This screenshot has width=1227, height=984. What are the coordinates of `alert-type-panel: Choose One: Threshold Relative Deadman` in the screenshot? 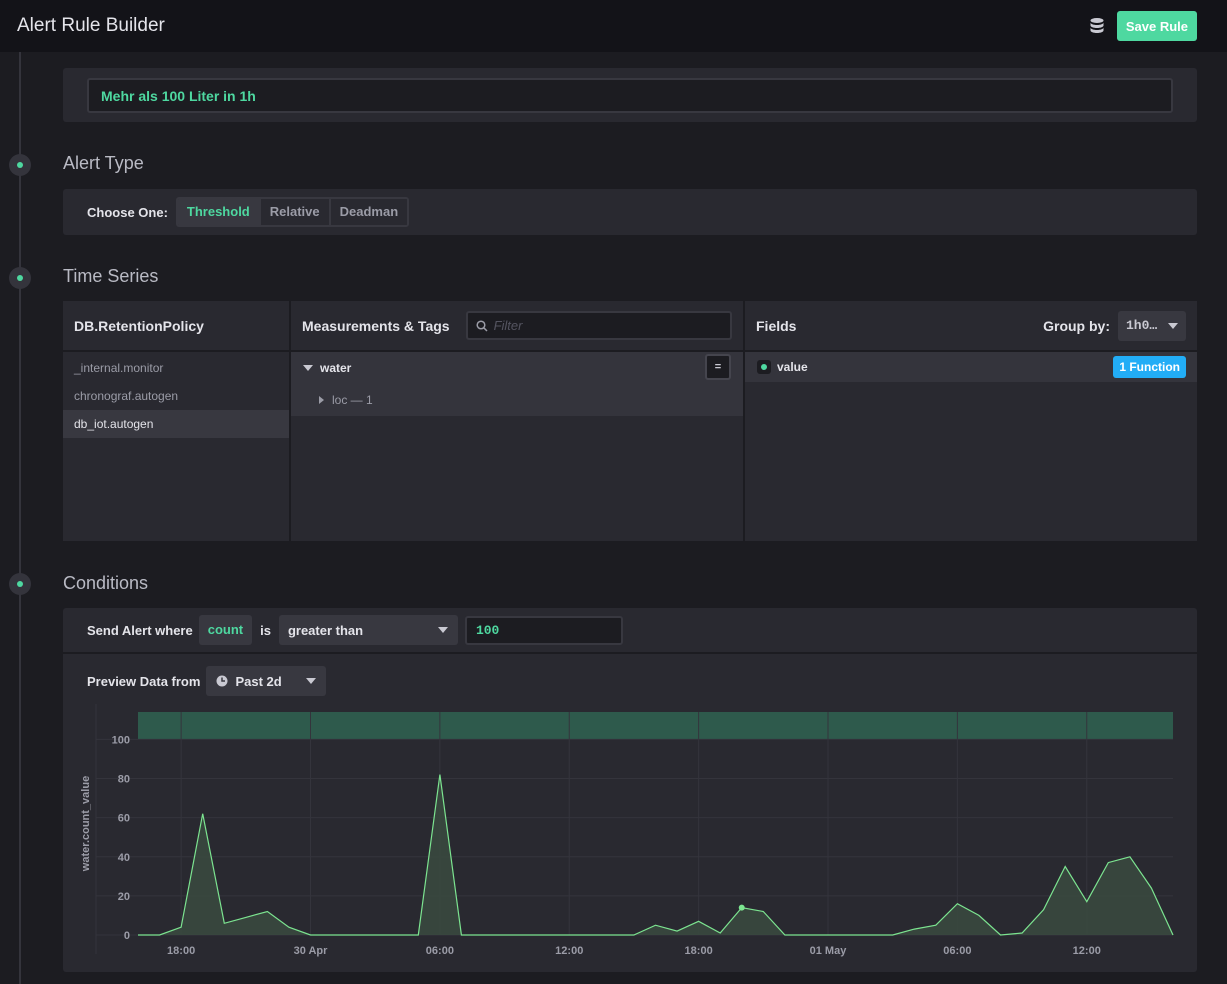 It's located at (630, 212).